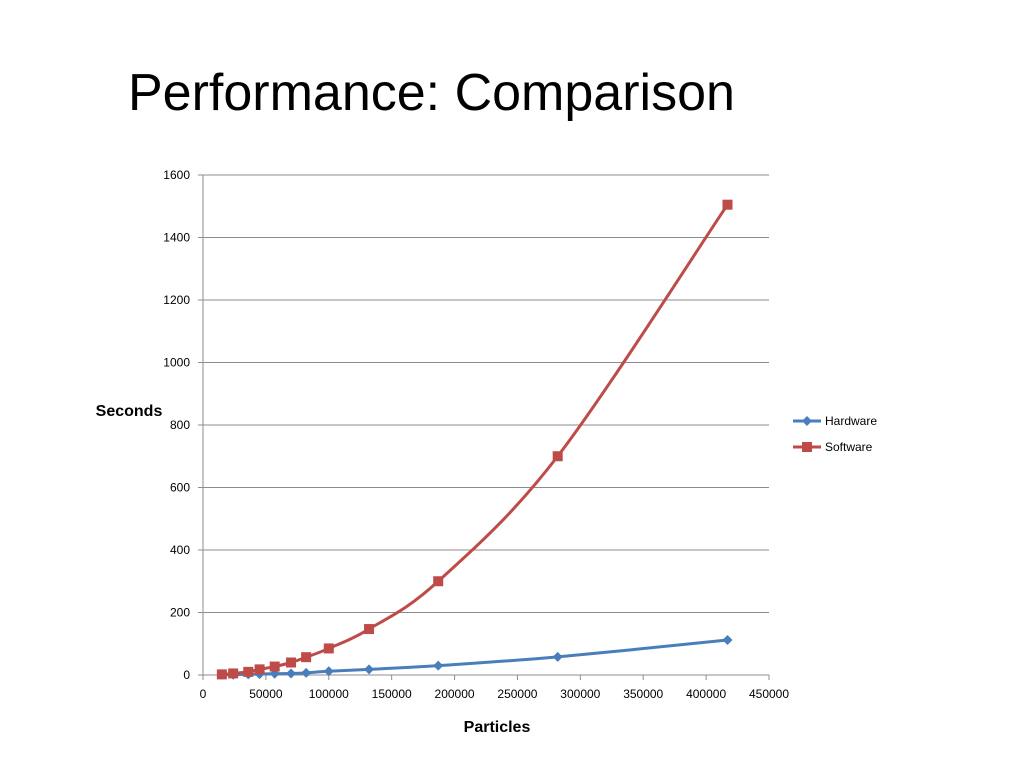 The width and height of the screenshot is (1024, 768). What do you see at coordinates (517, 694) in the screenshot?
I see `x-tick-label: 250000` at bounding box center [517, 694].